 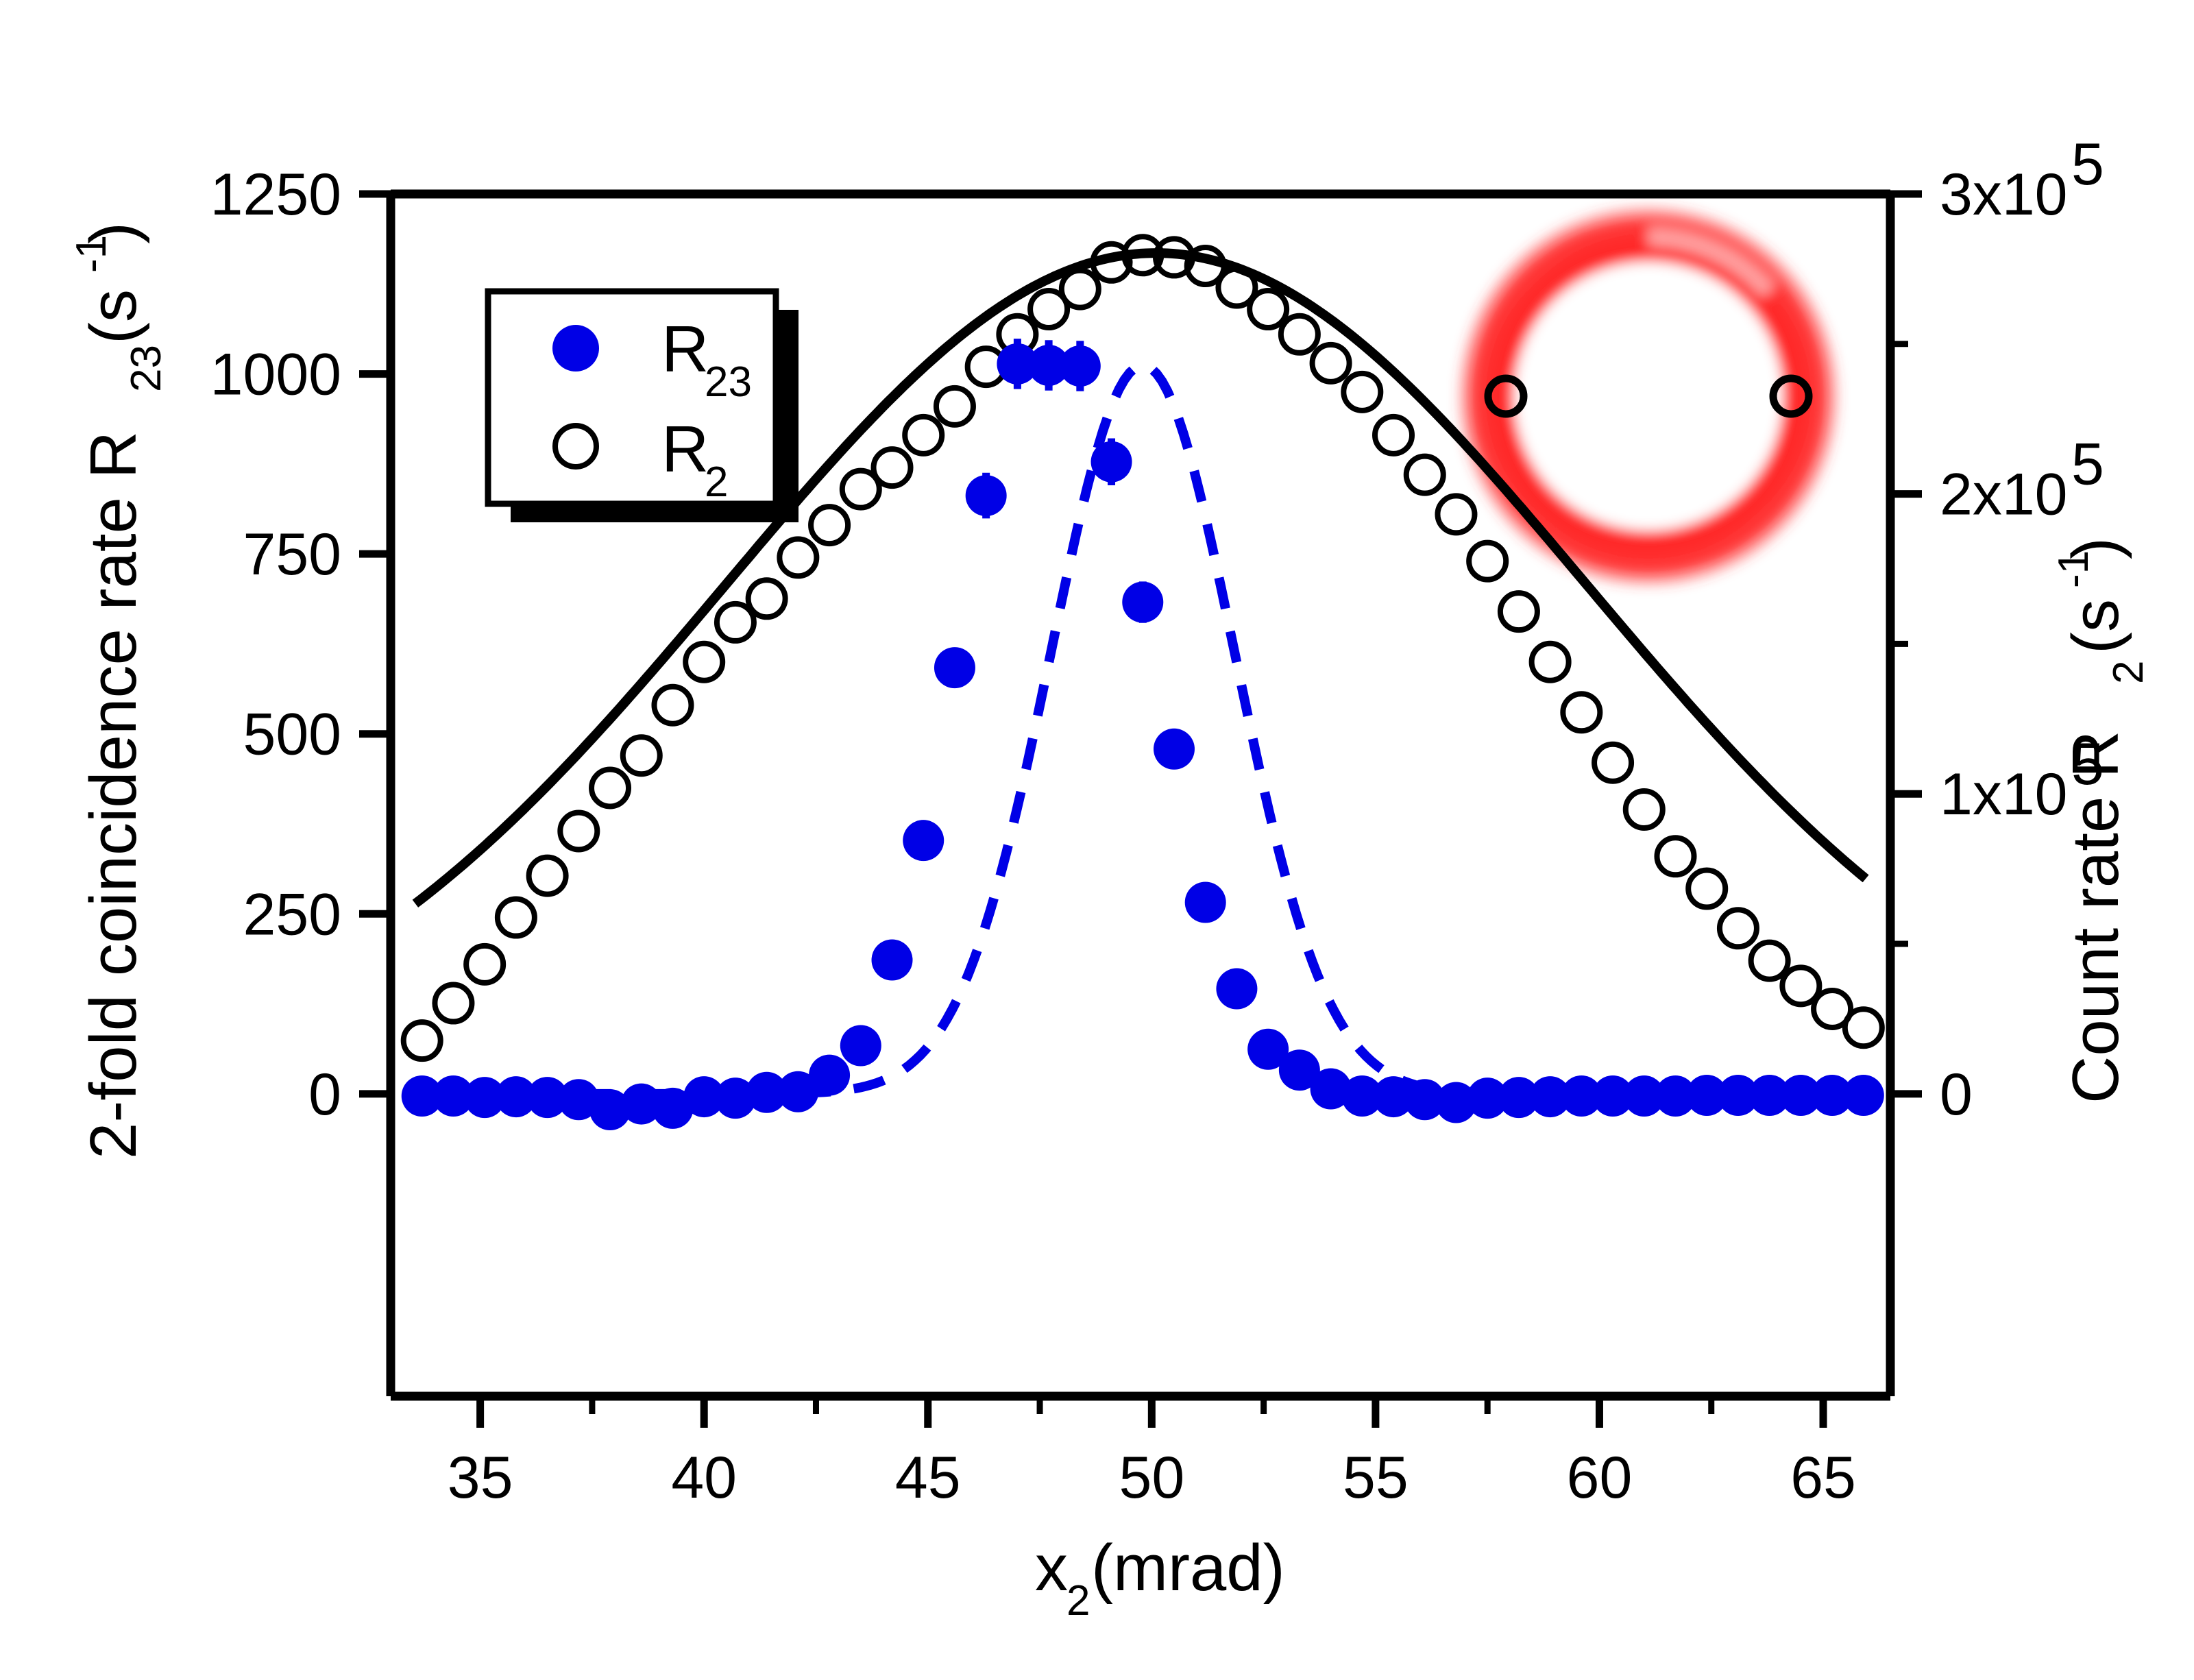 I want to click on inset-spdc-ring-image, so click(x=1649, y=396).